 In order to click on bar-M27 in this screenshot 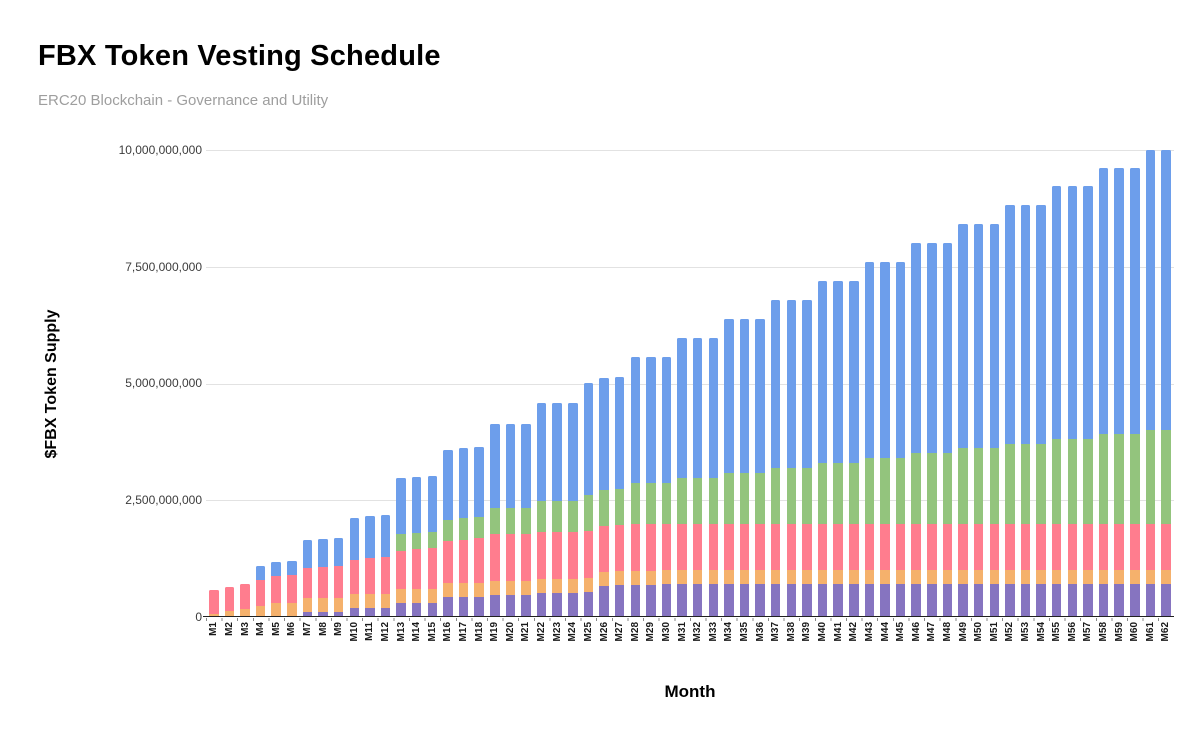, I will do `click(619, 496)`.